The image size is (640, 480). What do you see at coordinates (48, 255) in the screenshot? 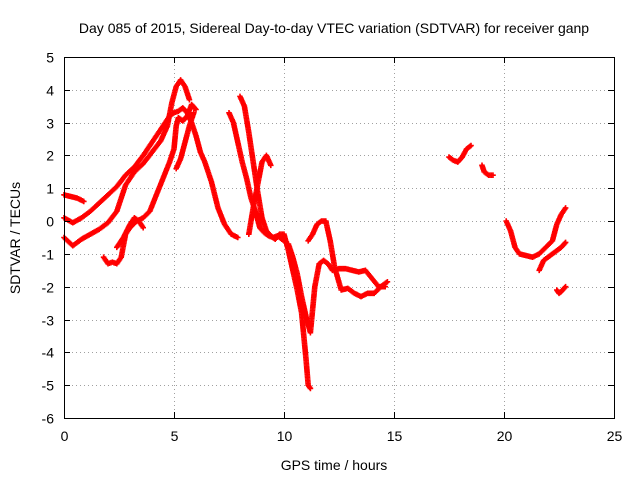
I see `y-tick-label: -1` at bounding box center [48, 255].